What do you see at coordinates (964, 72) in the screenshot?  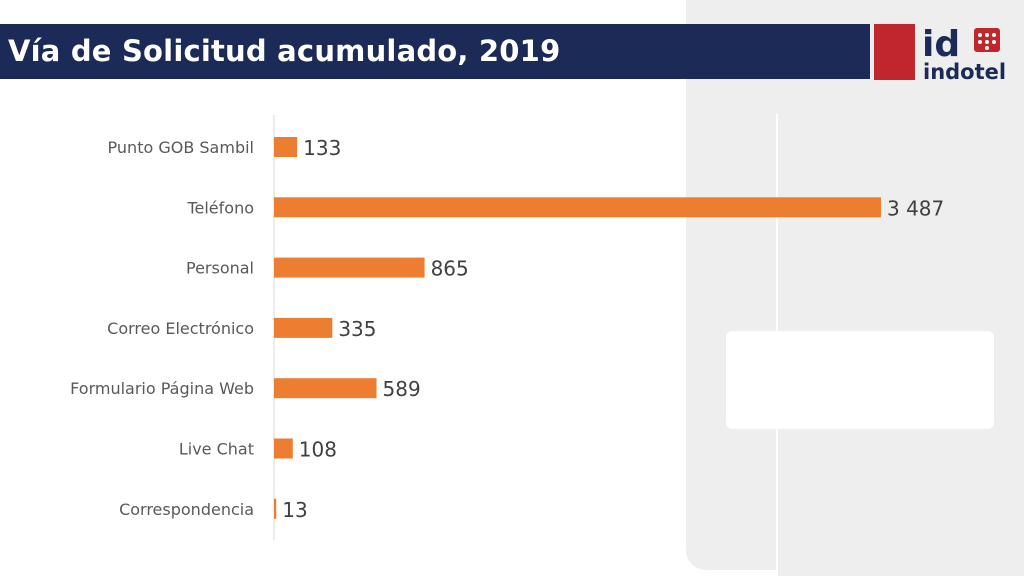 I see `logo-name: indotel` at bounding box center [964, 72].